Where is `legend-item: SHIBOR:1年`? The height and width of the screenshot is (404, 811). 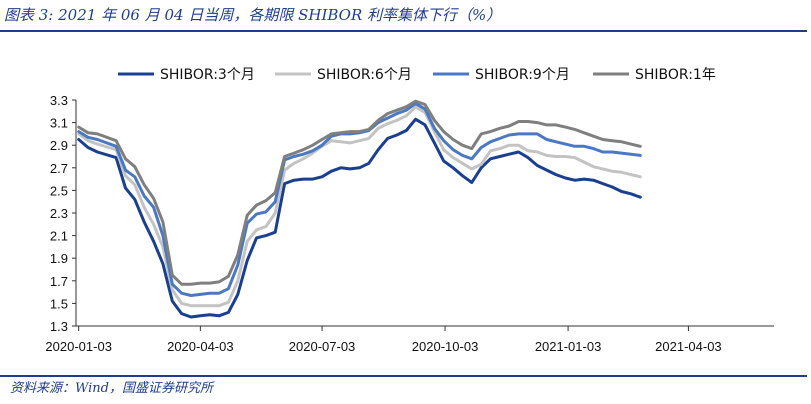
legend-item: SHIBOR:1年 is located at coordinates (654, 75).